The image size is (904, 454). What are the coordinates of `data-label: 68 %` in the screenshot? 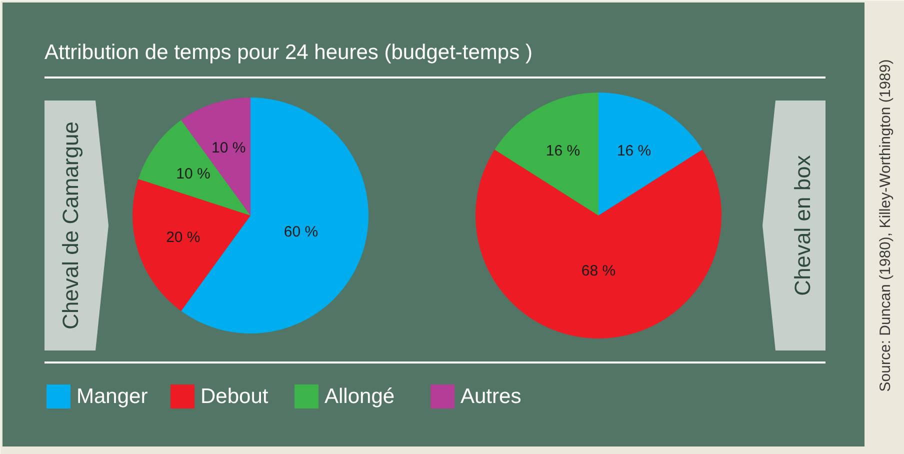 It's located at (598, 271).